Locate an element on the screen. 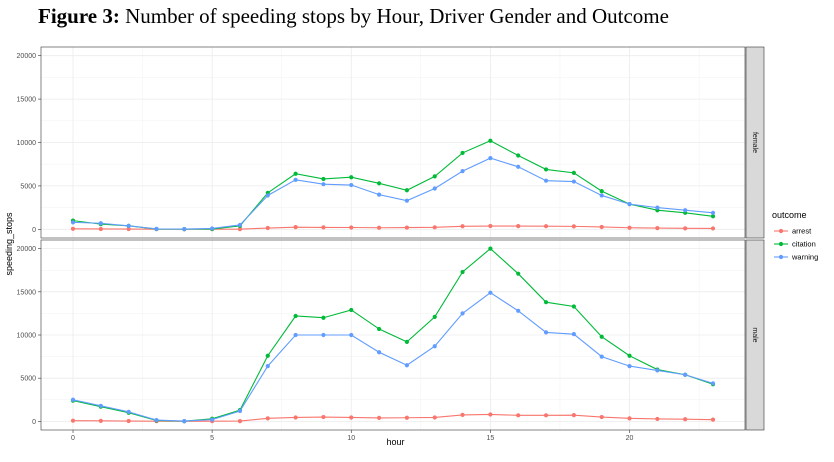  legend-title: outcome is located at coordinates (789, 215).